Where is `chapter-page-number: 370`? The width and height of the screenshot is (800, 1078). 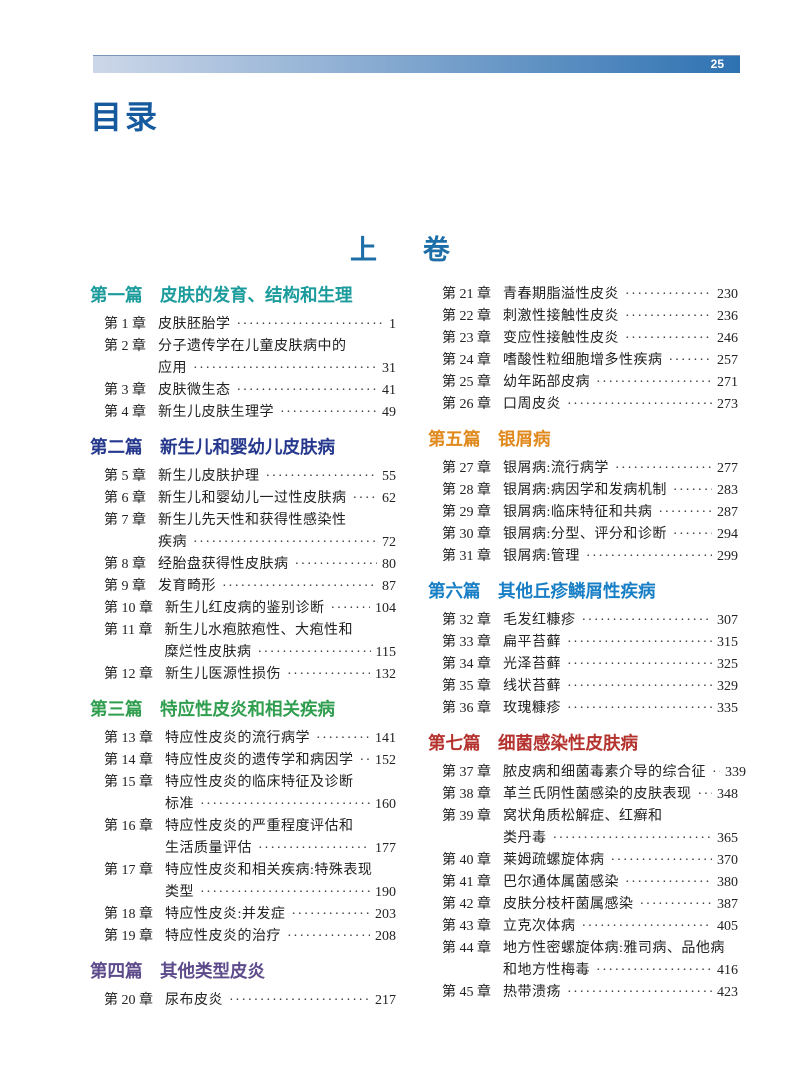 chapter-page-number: 370 is located at coordinates (727, 860).